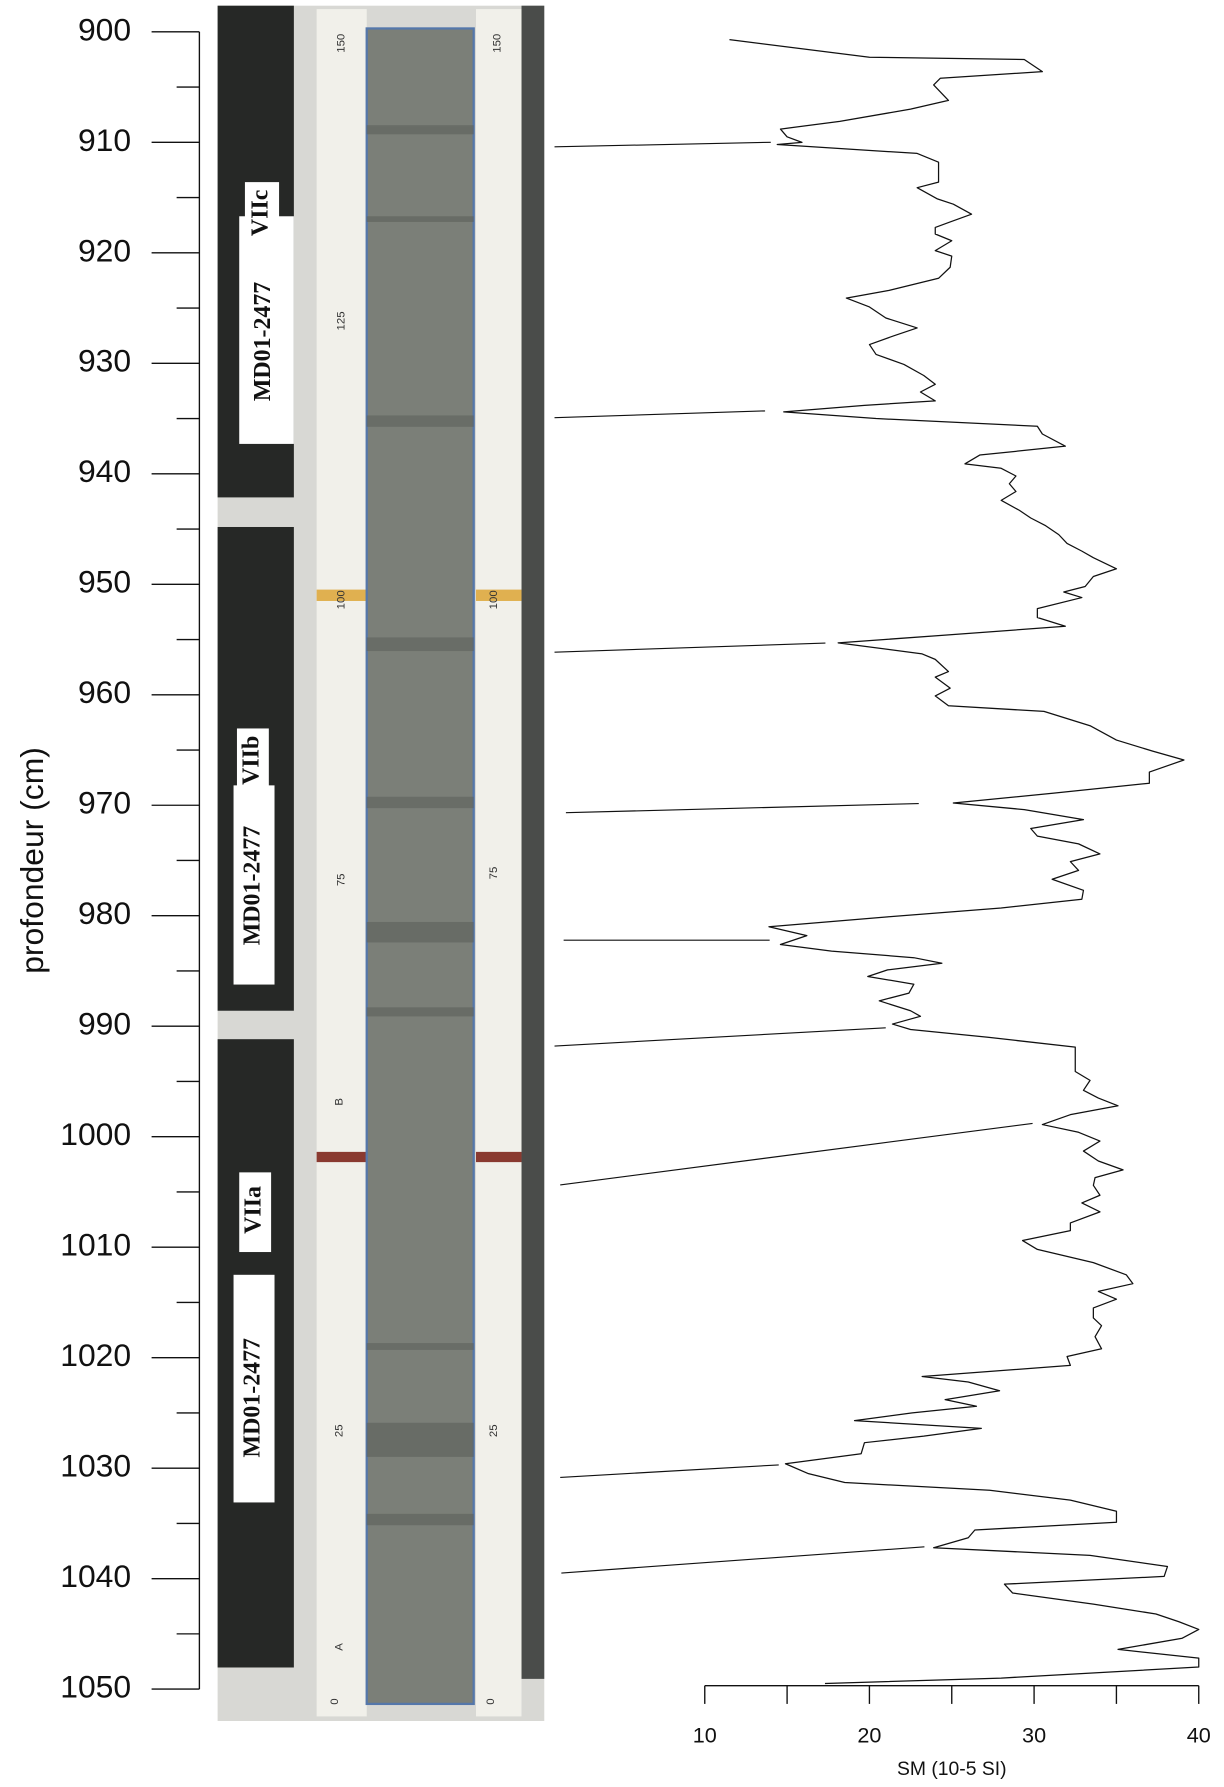 Image resolution: width=1224 pixels, height=1787 pixels. What do you see at coordinates (104, 250) in the screenshot?
I see `y-tick-label: 920` at bounding box center [104, 250].